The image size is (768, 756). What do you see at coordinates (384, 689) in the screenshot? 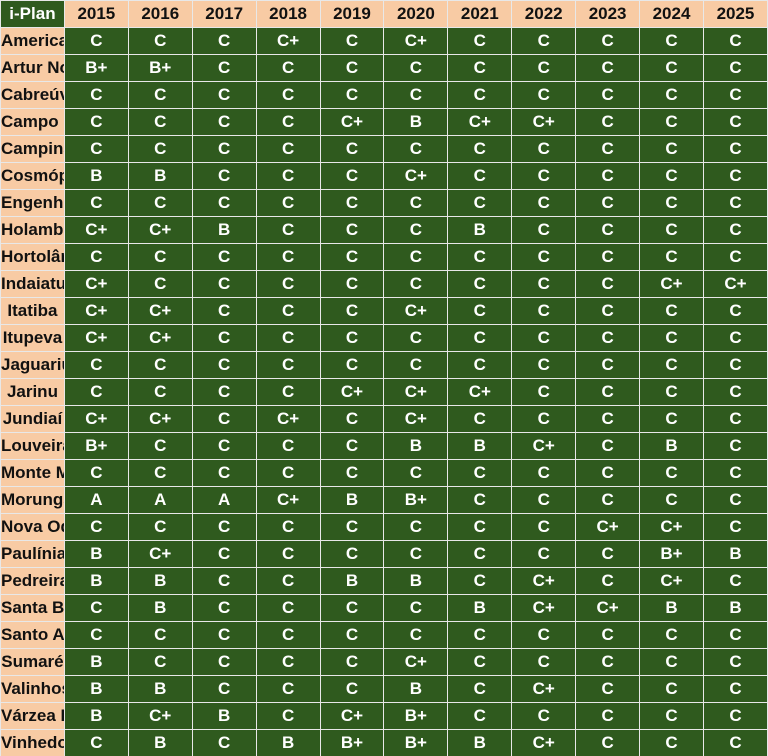
I see `table-row: Valinhos B B C C C B C C+ C C C` at bounding box center [384, 689].